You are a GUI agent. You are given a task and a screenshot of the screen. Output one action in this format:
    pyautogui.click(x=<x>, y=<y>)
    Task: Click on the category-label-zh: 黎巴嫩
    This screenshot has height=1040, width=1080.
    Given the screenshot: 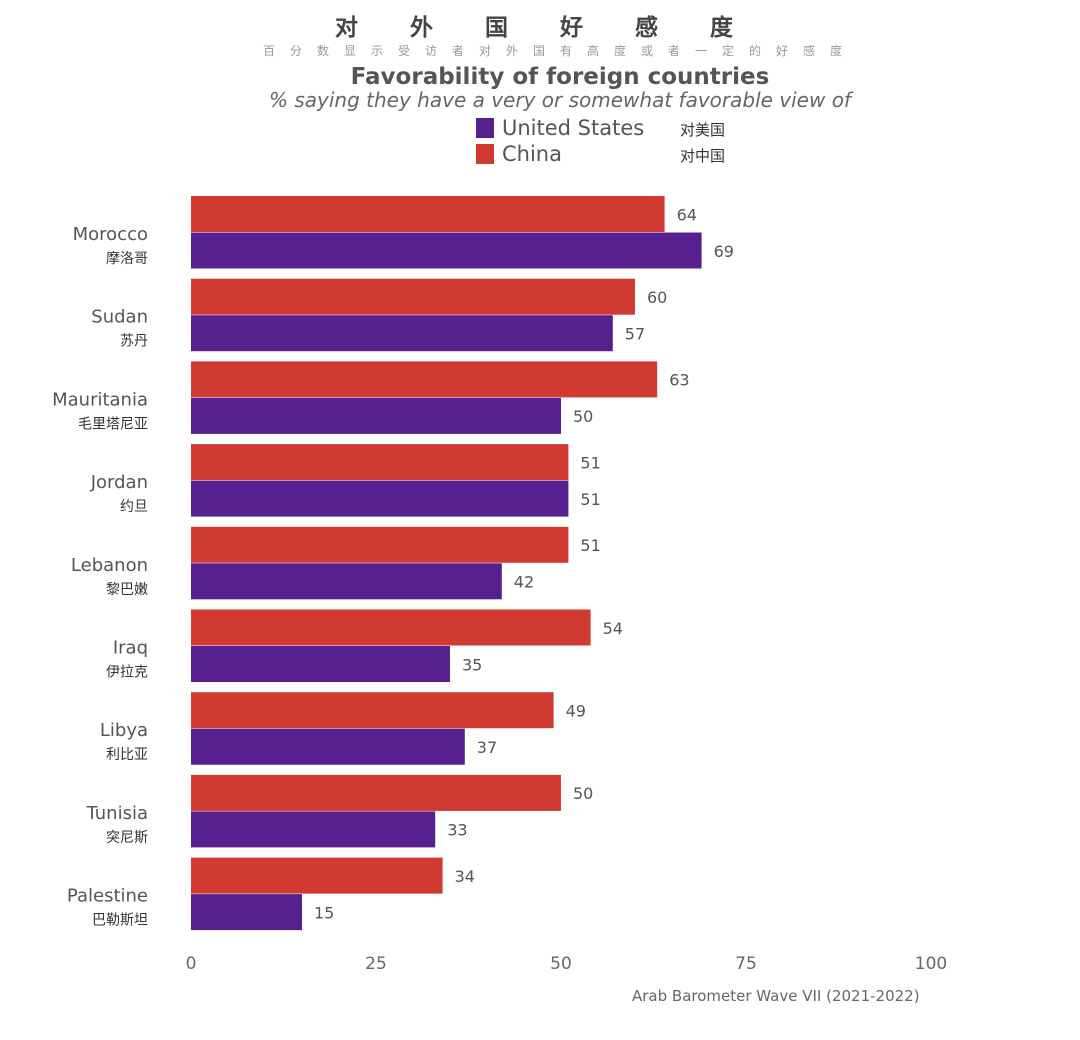 What is the action you would take?
    pyautogui.click(x=127, y=590)
    